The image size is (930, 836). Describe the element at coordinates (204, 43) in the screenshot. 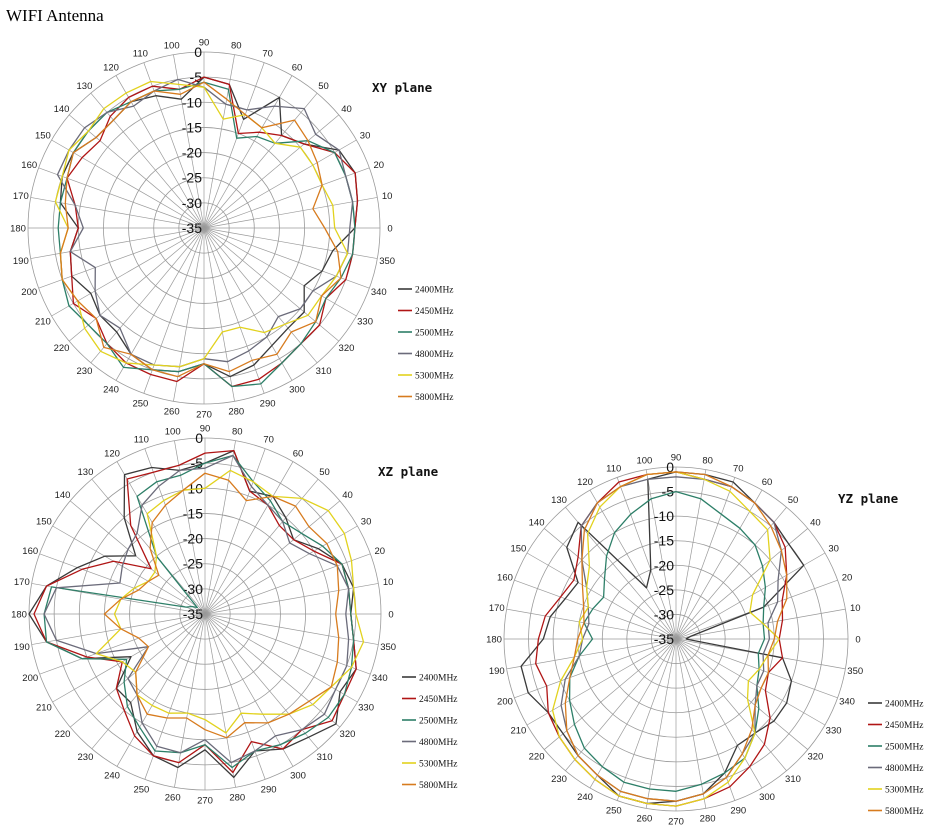

I see `angle-tick-label: 90` at that location.